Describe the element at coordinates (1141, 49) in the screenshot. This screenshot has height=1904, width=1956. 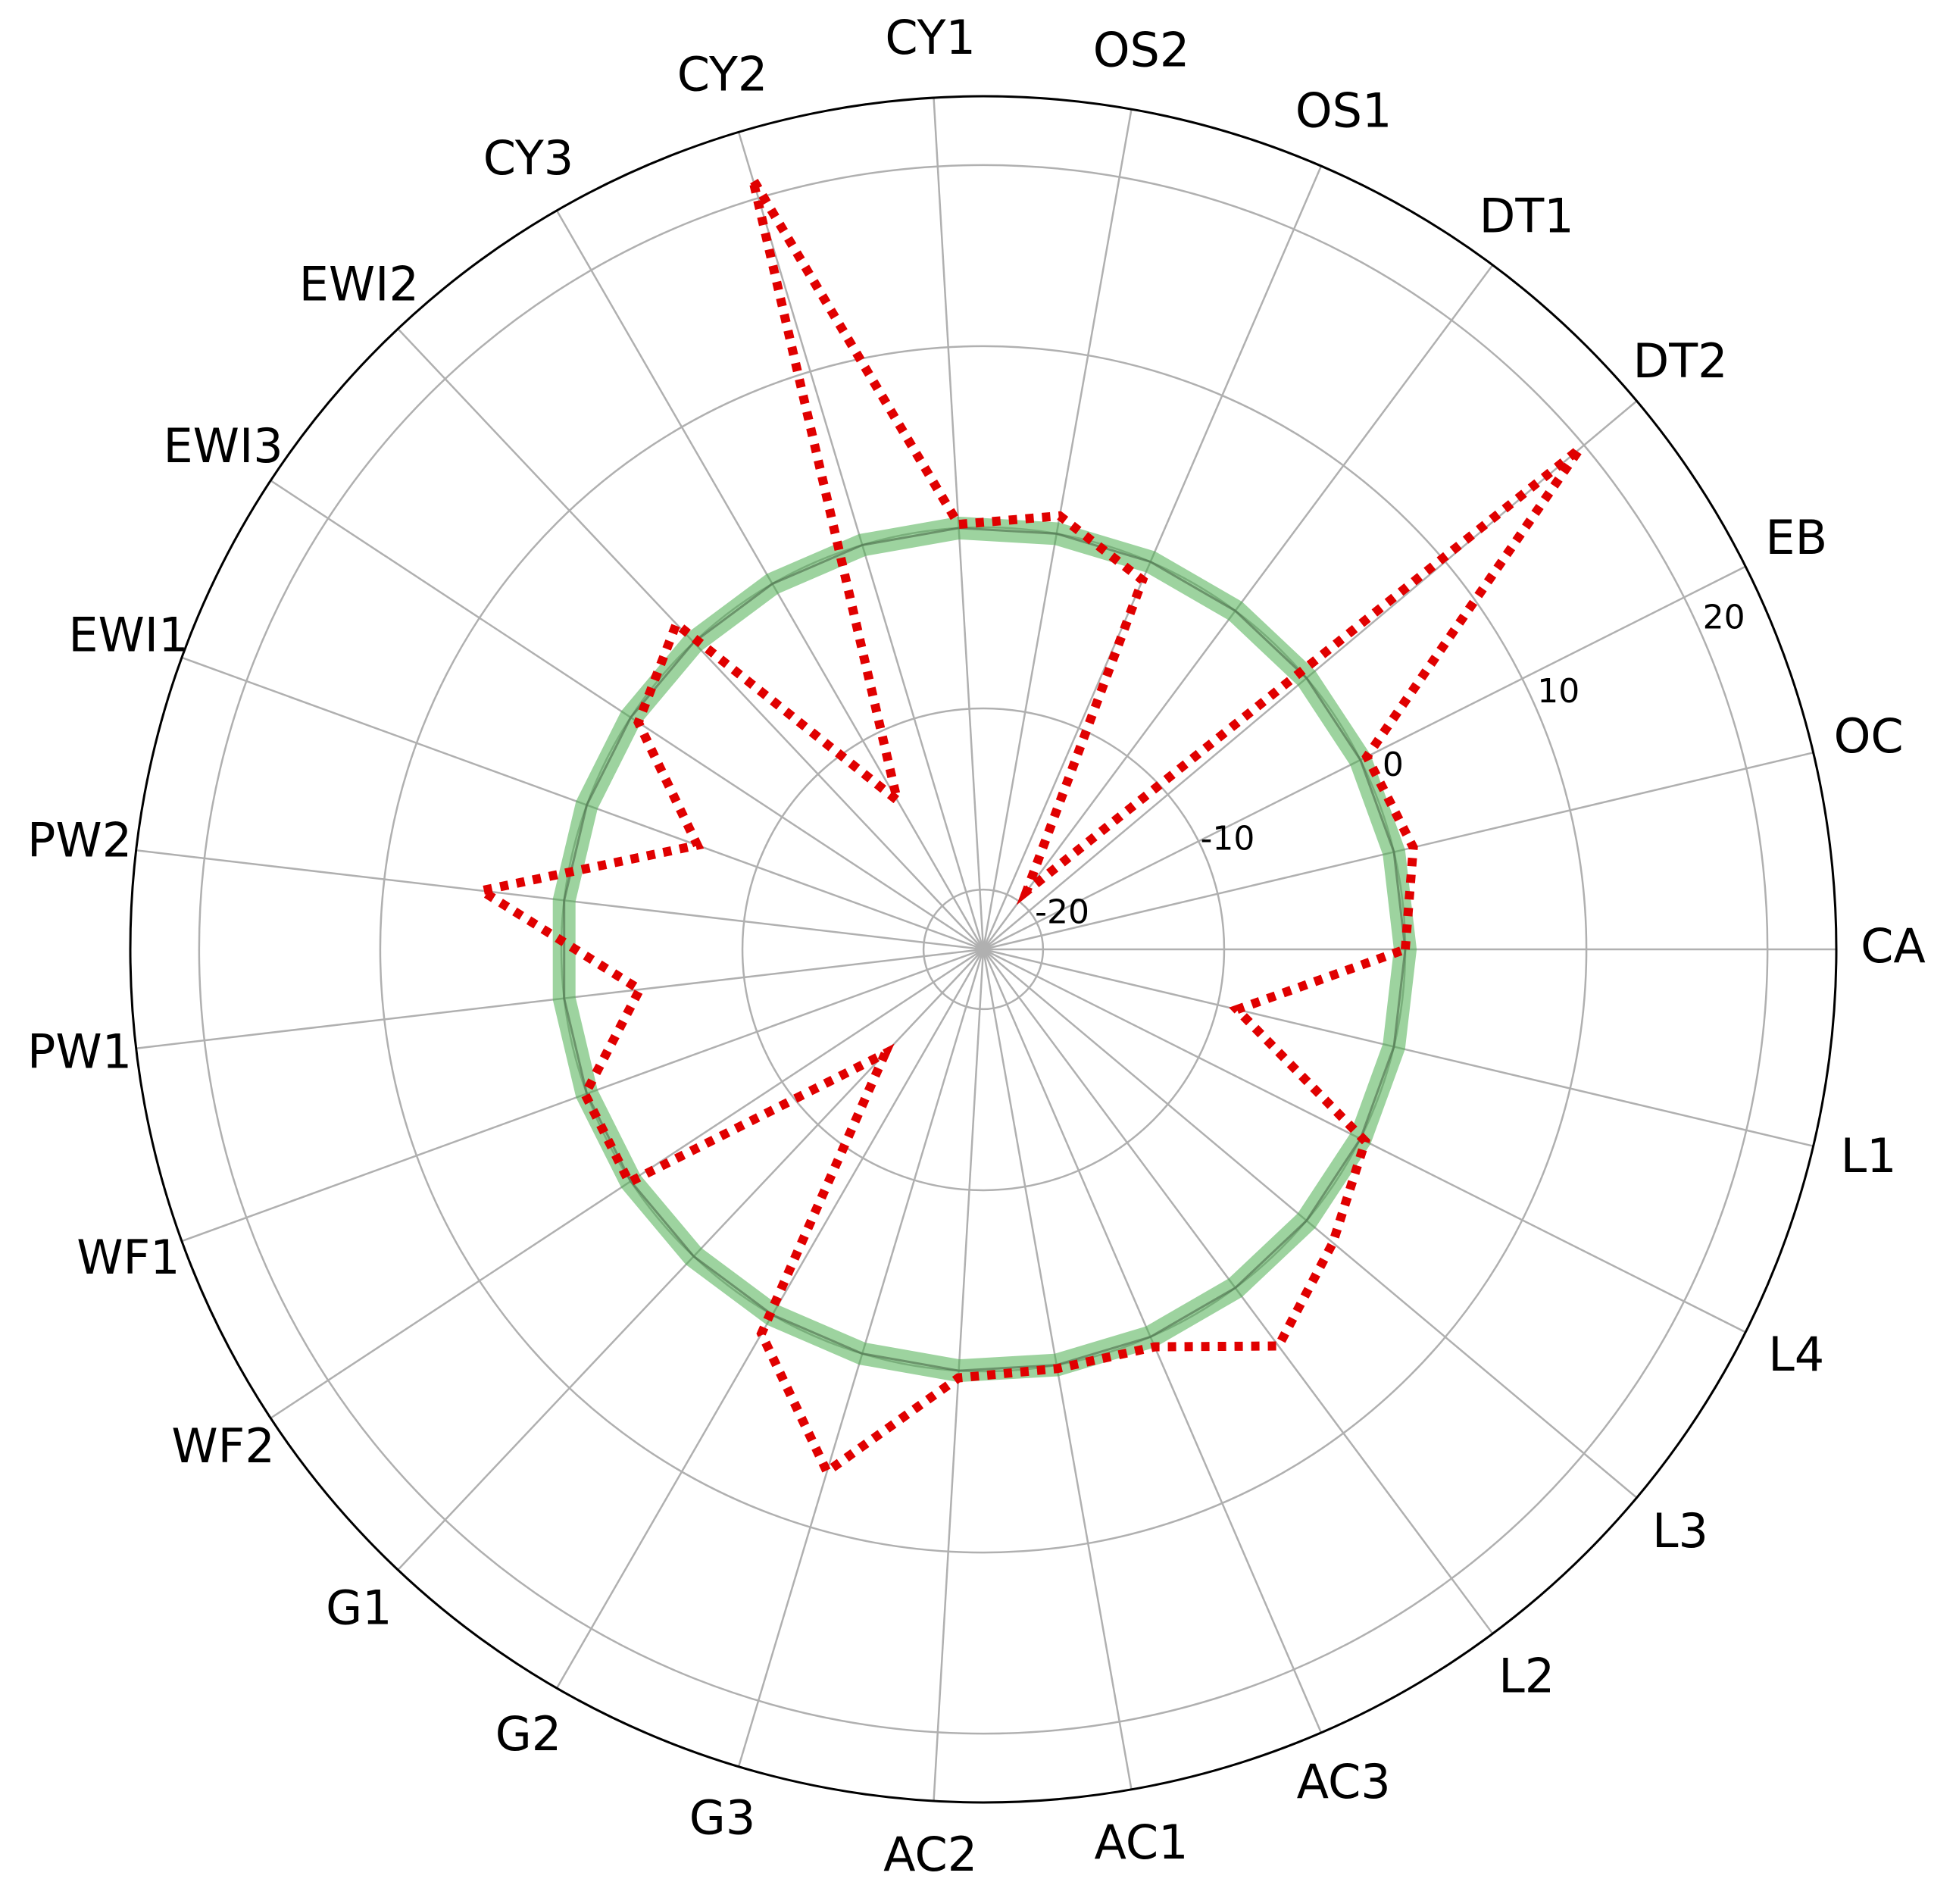
I see `category-label: OS2` at that location.